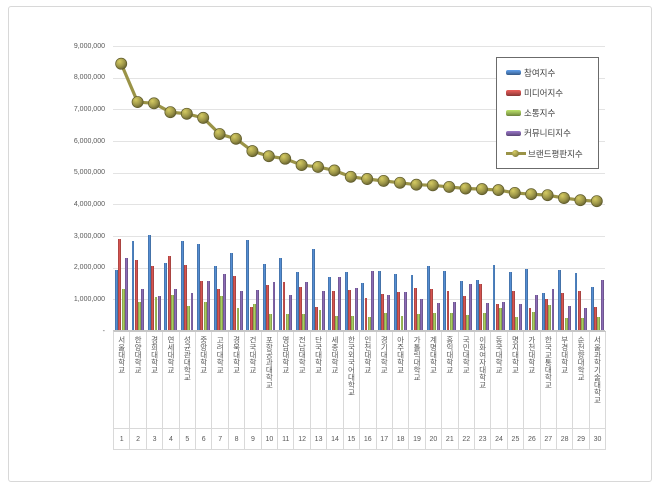 This screenshot has width=660, height=491. I want to click on category-label-text: 계명대학교, so click(433, 355).